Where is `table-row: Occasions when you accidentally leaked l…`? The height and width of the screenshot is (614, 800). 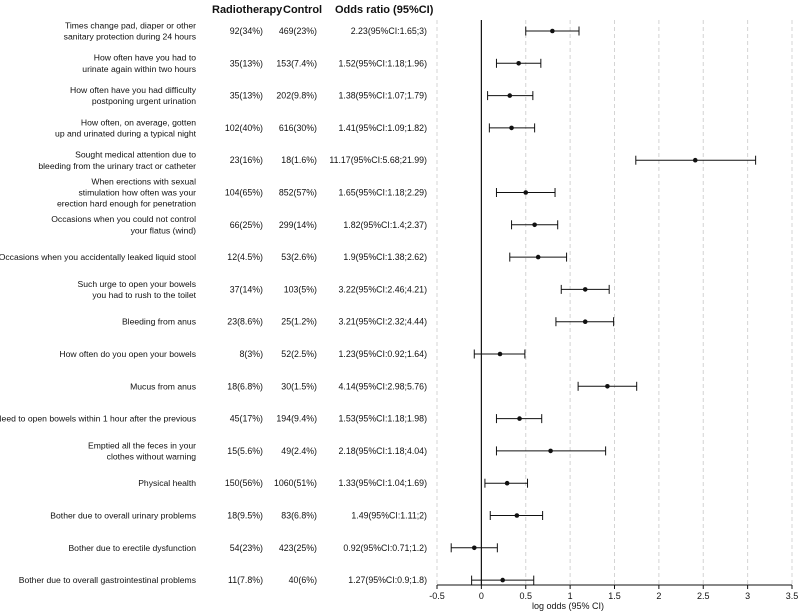
table-row: Occasions when you accidentally leaked l… is located at coordinates (284, 257).